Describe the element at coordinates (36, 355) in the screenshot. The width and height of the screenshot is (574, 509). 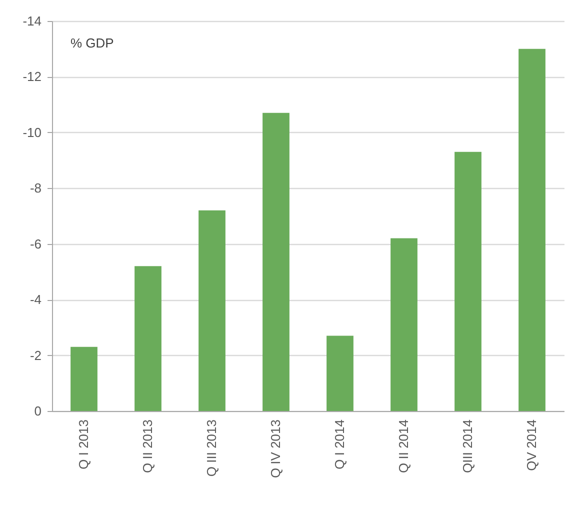
I see `y-tick-label: -2` at that location.